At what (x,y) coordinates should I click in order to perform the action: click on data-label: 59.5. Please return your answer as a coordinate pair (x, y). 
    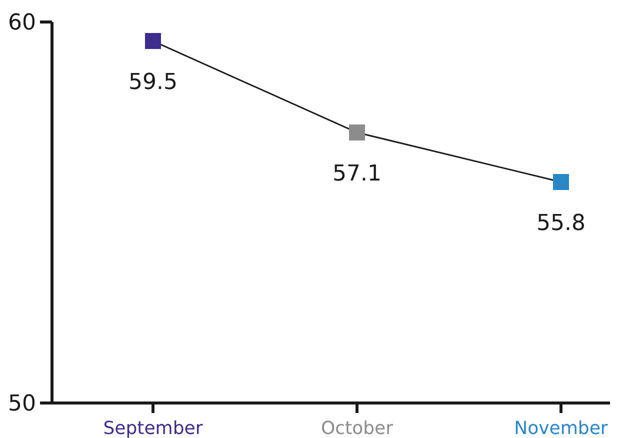
    Looking at the image, I should click on (153, 83).